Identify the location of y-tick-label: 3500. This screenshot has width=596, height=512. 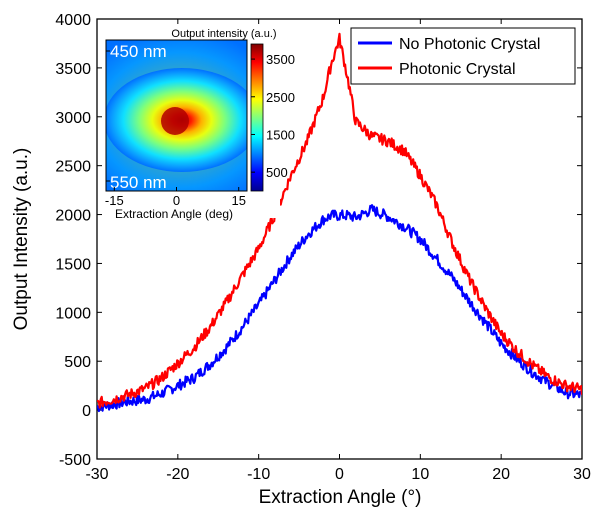
(73, 69).